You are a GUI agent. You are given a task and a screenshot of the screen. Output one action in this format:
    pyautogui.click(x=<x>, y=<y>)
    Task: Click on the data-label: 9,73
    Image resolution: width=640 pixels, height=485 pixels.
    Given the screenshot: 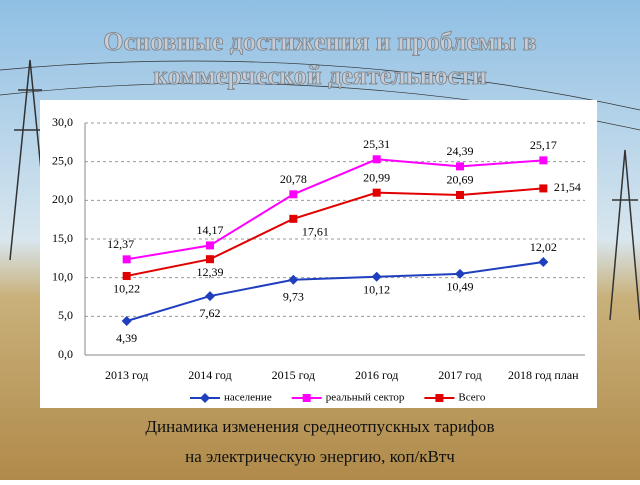 What is the action you would take?
    pyautogui.click(x=293, y=297)
    